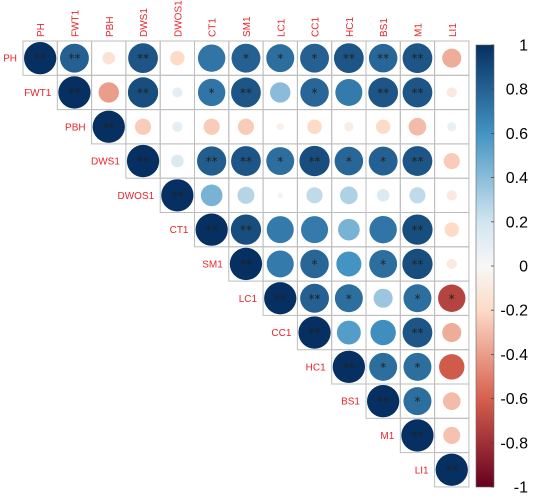  I want to click on colorbar-tick-label: -0.6, so click(514, 399).